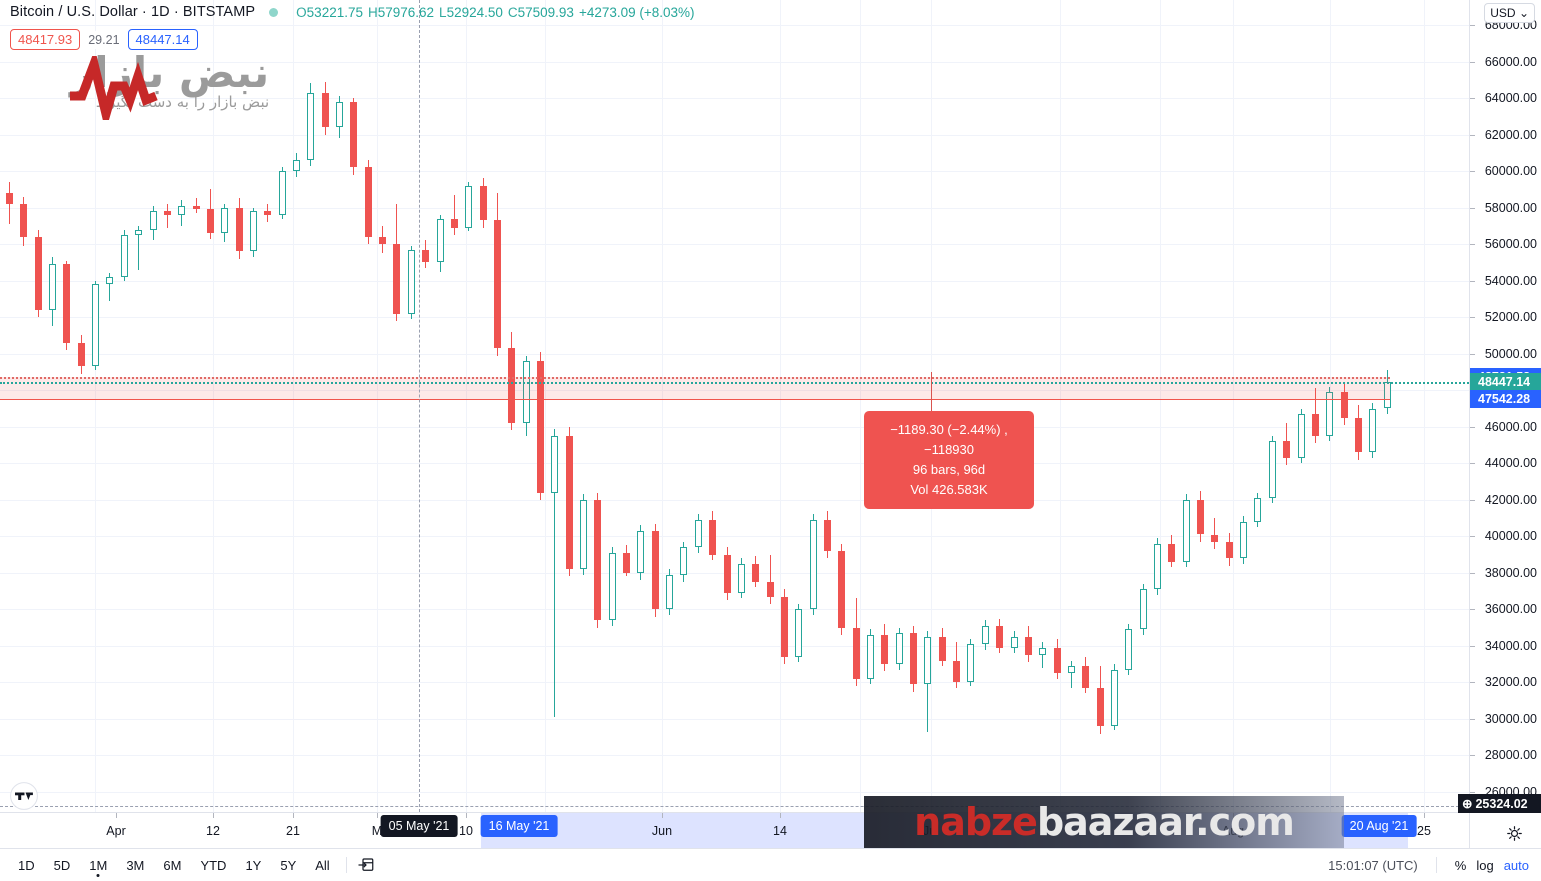  What do you see at coordinates (1510, 134) in the screenshot?
I see `price-tick-label: 62000.00` at bounding box center [1510, 134].